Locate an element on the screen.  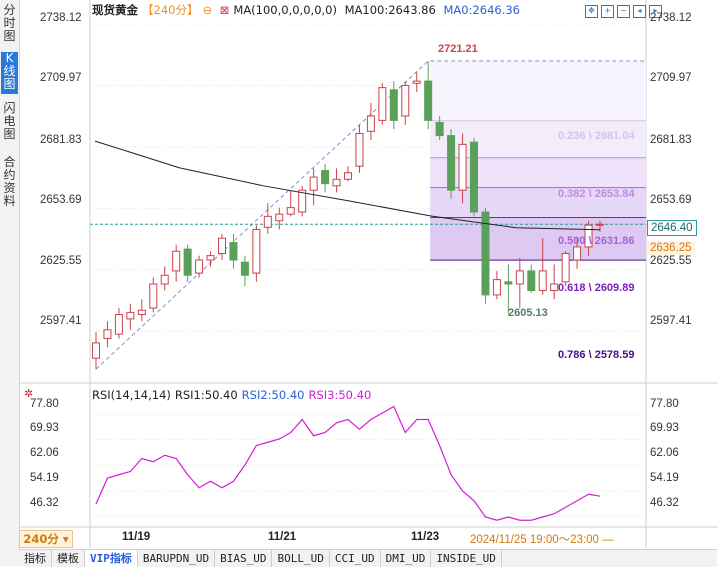
ma-settings: MA(100,0,0,0,0,0) is located at coordinates (285, 10).